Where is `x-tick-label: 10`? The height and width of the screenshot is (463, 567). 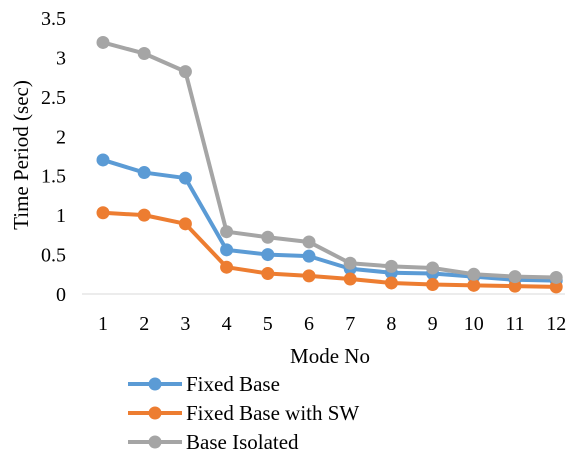
x-tick-label: 10 is located at coordinates (474, 324).